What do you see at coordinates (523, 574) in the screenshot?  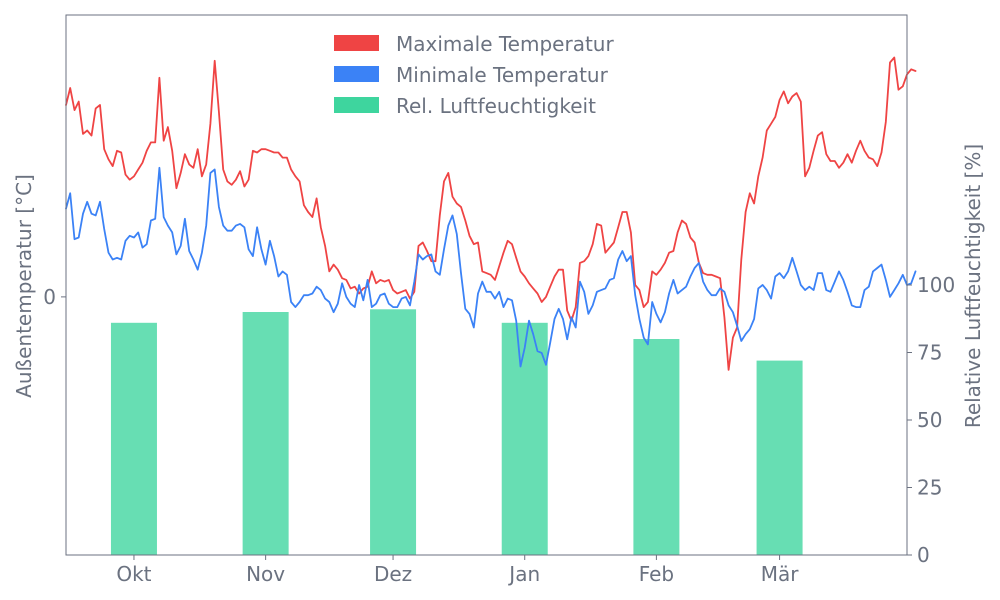 I see `x-tick-label-Jan: Jan` at bounding box center [523, 574].